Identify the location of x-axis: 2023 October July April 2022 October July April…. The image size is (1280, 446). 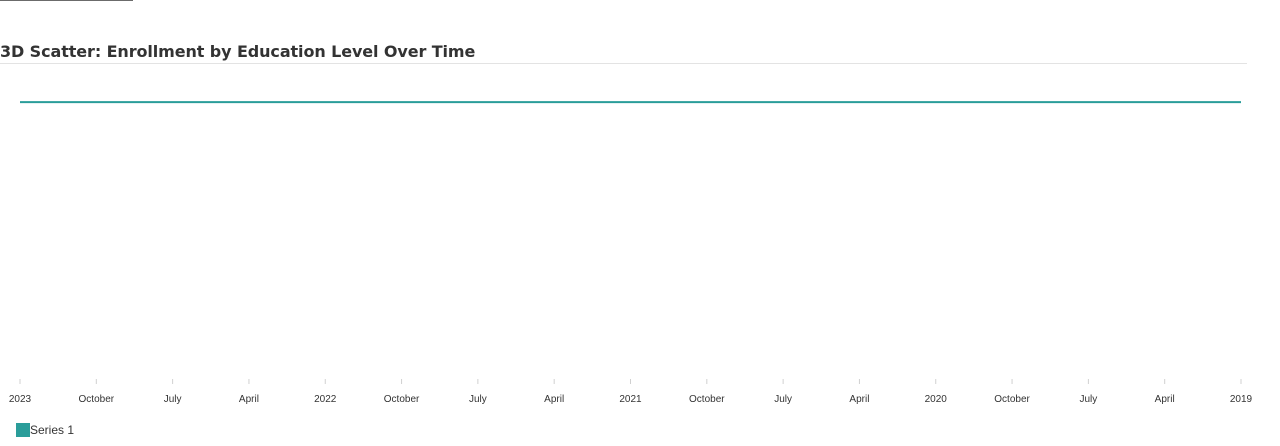
(631, 392).